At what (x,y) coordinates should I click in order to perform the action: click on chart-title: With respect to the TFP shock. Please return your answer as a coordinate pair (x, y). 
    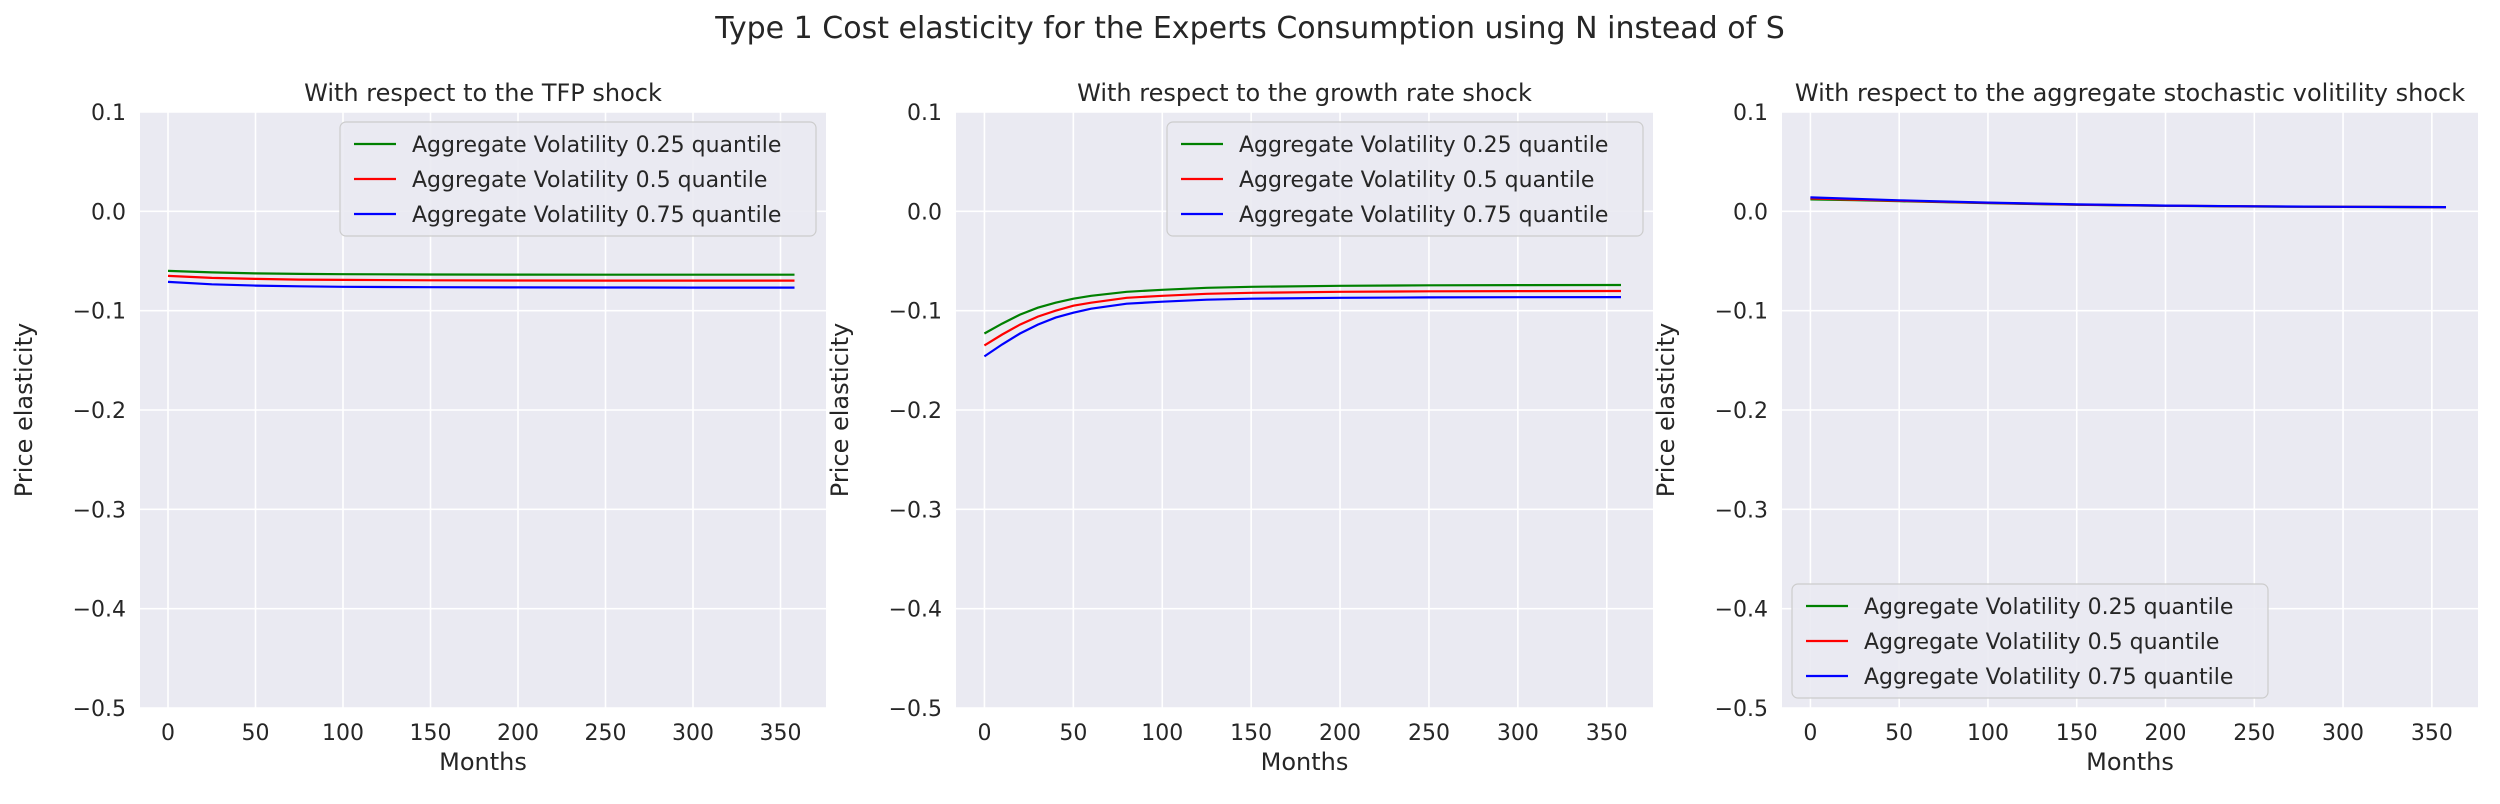
    Looking at the image, I should click on (483, 93).